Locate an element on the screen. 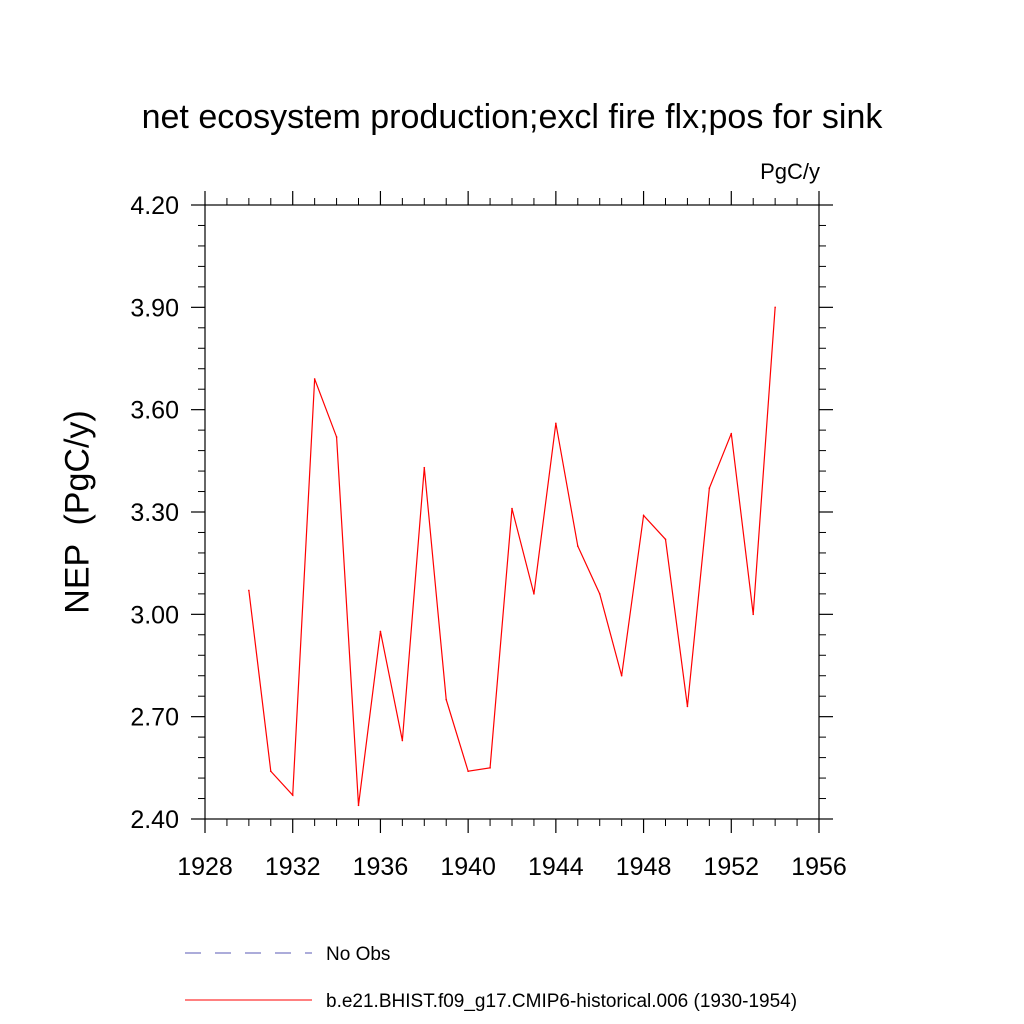  y-tick-label: 3.60 is located at coordinates (154, 411).